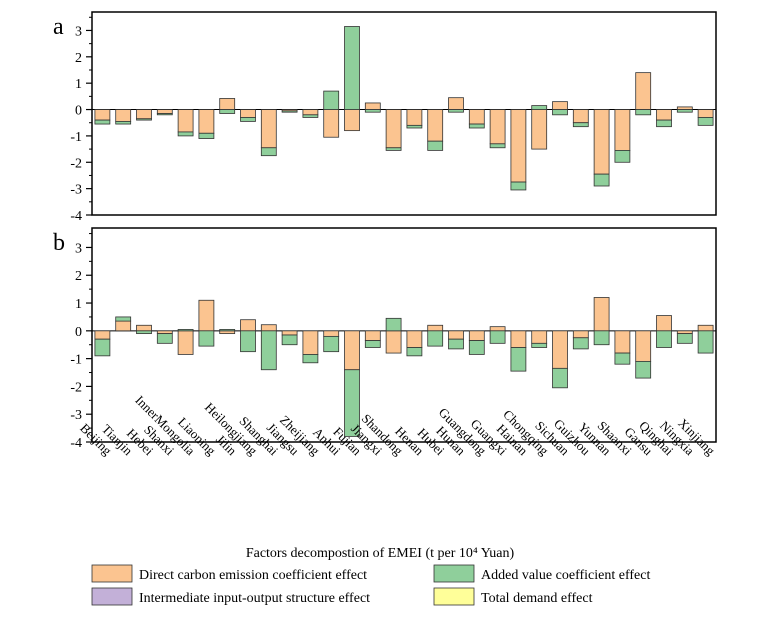  I want to click on y-tick-label: 0, so click(78, 332).